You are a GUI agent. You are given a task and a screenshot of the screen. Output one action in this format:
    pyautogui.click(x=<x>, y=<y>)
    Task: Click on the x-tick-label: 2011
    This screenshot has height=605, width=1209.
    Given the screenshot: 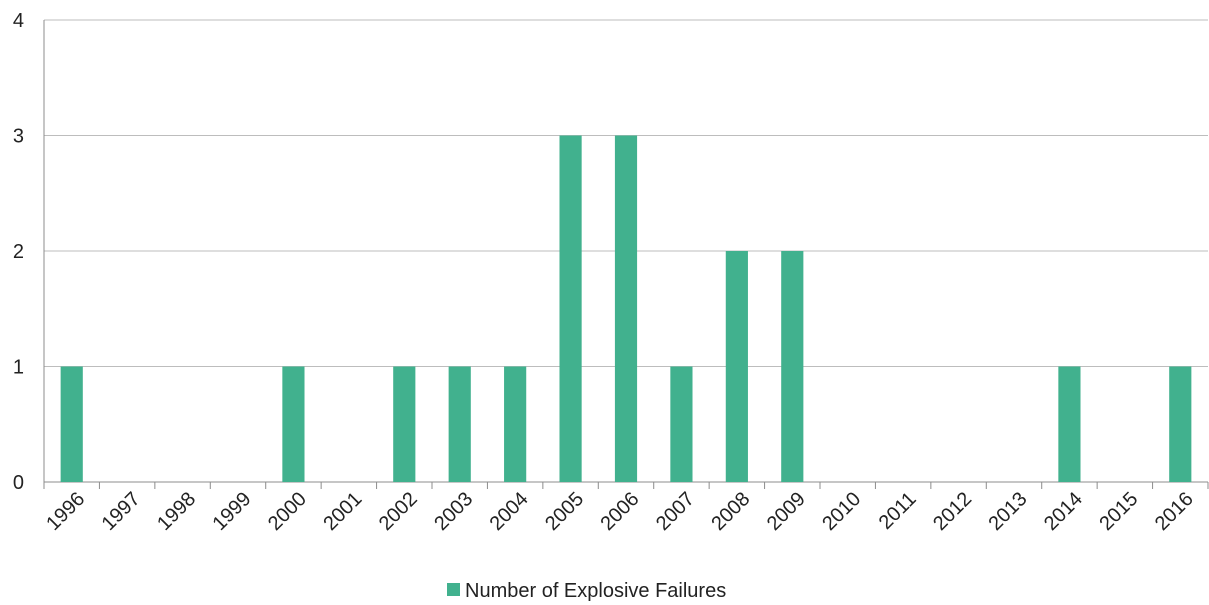 What is the action you would take?
    pyautogui.click(x=898, y=511)
    